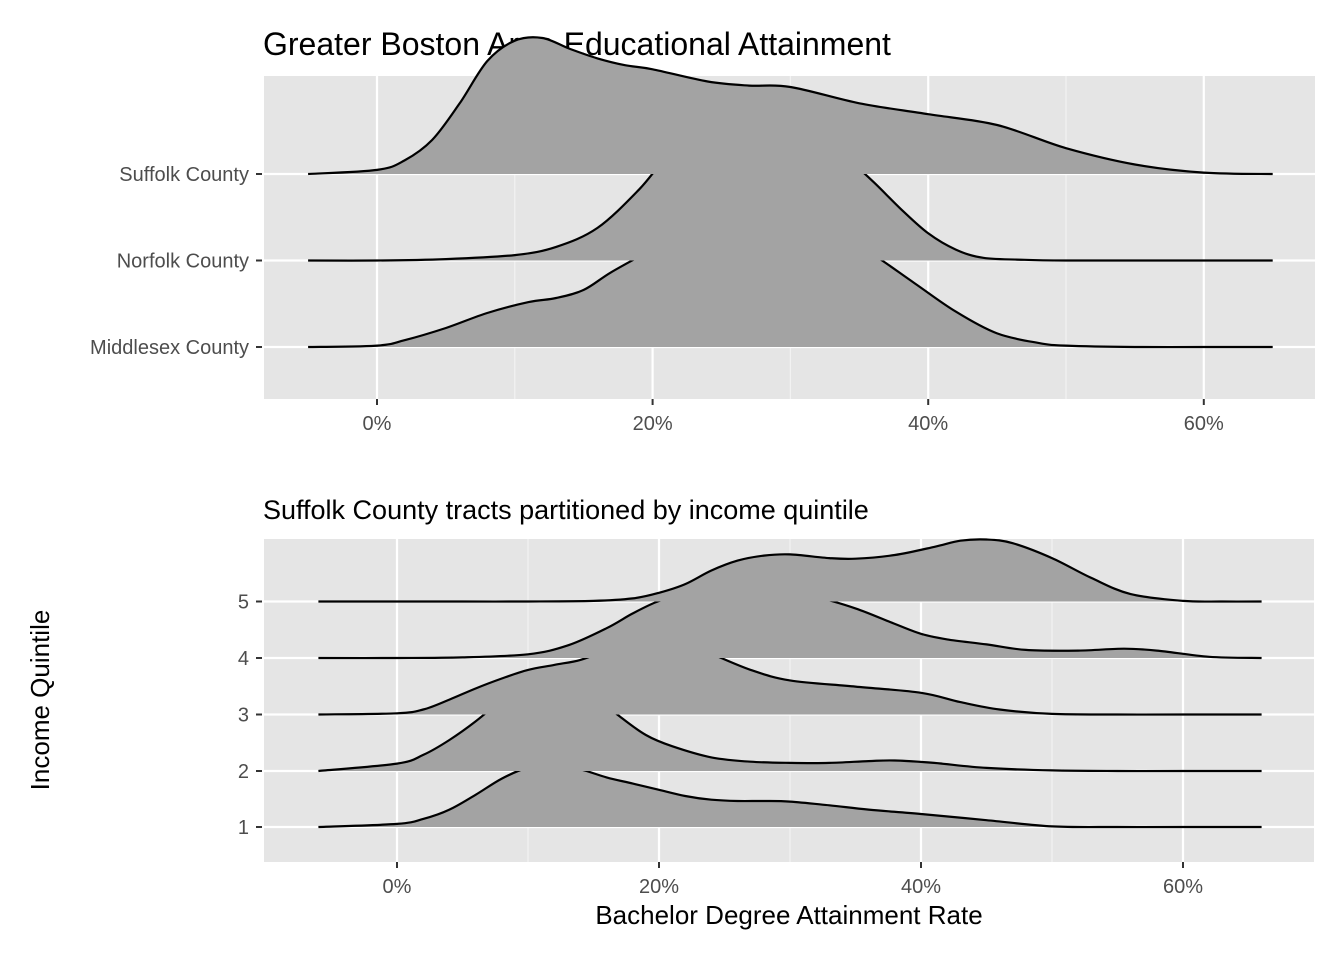 The image size is (1344, 960). I want to click on top-x-axis: 0% 20% 40% 60%, so click(793, 417).